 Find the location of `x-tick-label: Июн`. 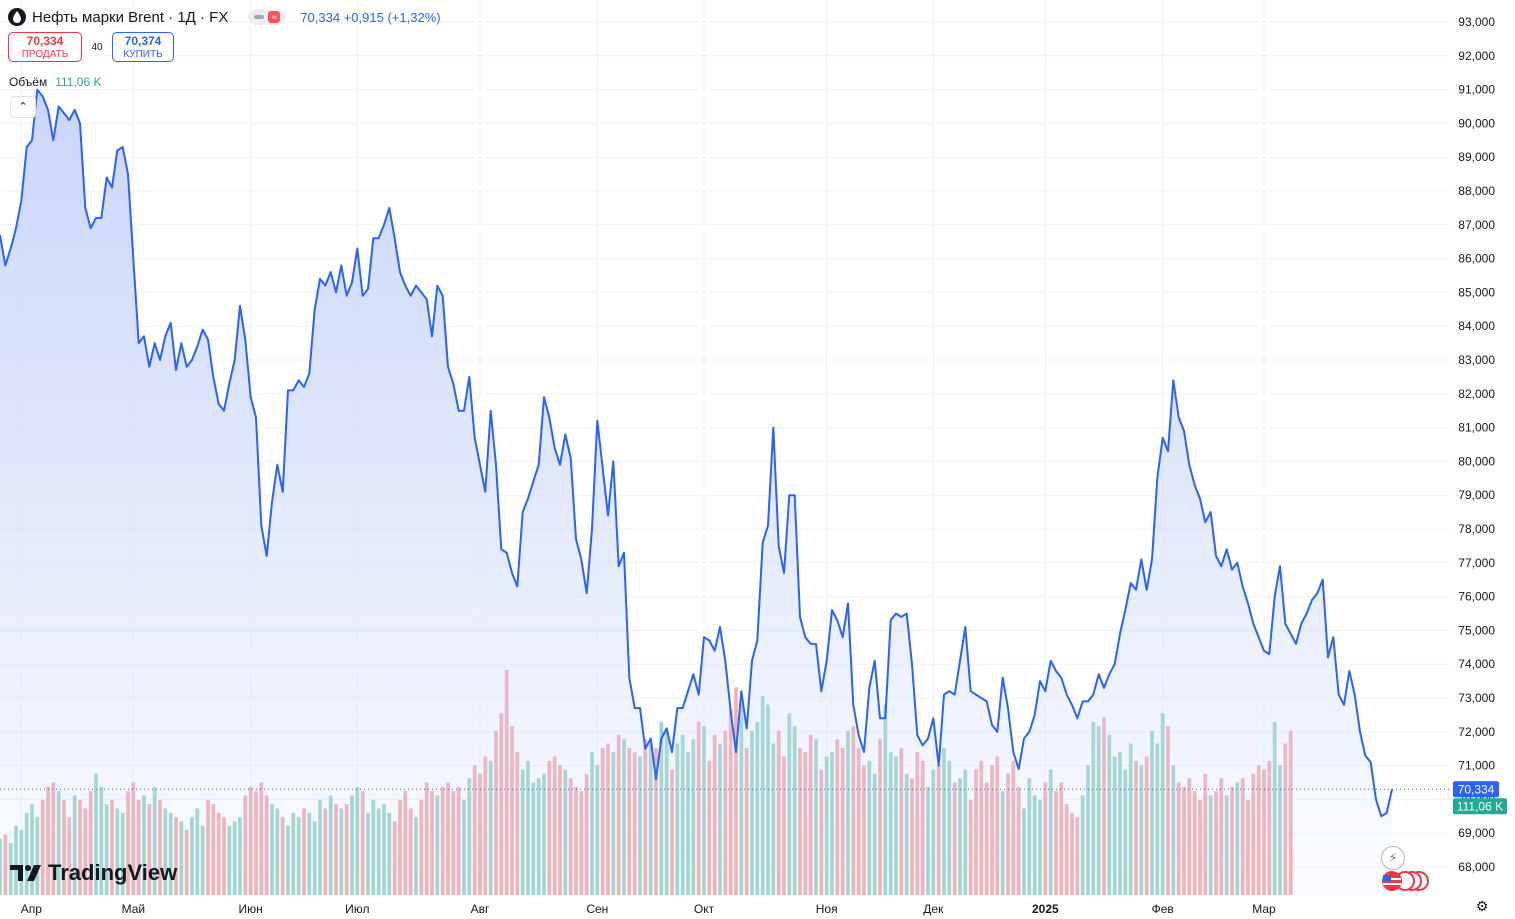

x-tick-label: Июн is located at coordinates (251, 909).